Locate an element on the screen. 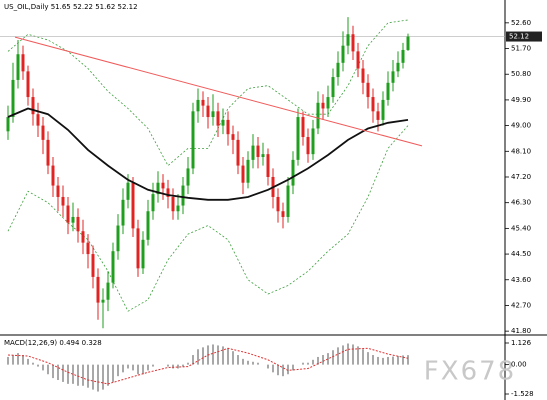 Image resolution: width=547 pixels, height=400 pixels. y-tick-label: 0.00 is located at coordinates (519, 365).